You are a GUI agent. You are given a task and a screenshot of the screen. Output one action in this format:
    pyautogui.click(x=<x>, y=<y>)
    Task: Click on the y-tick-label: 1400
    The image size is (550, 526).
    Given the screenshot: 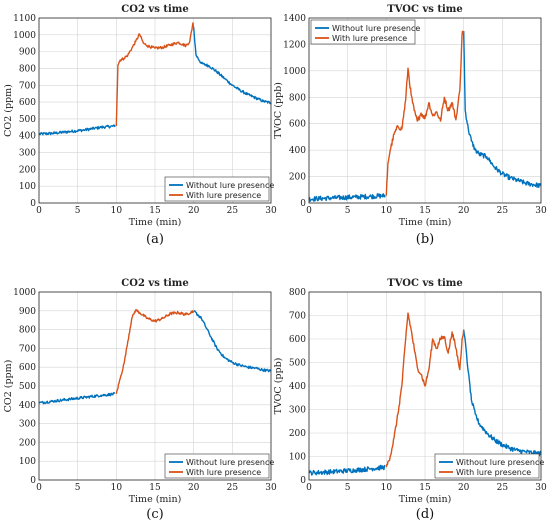 What is the action you would take?
    pyautogui.click(x=294, y=19)
    